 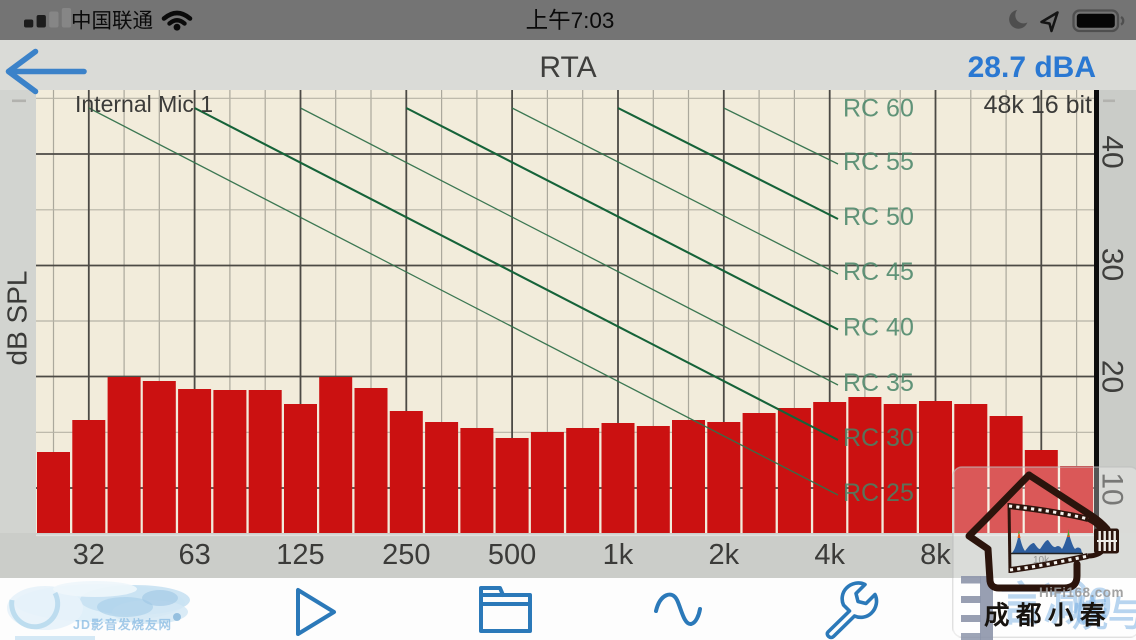 I want to click on svg-text: 63, so click(x=194, y=555).